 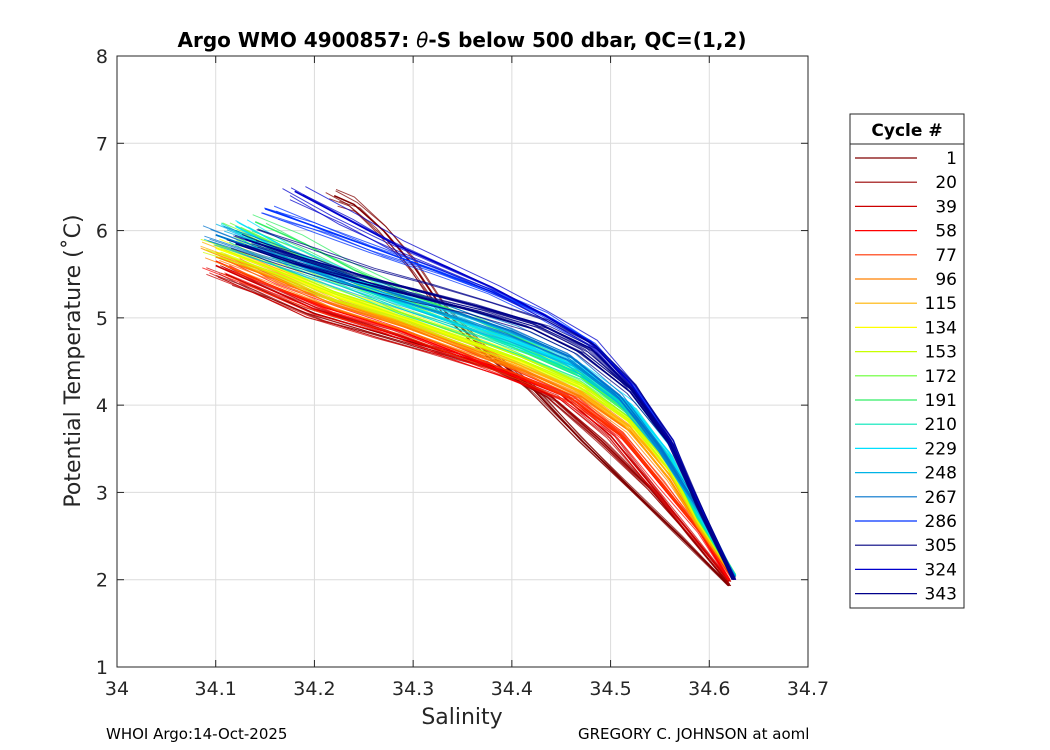 What do you see at coordinates (941, 377) in the screenshot?
I see `legend-label: 172` at bounding box center [941, 377].